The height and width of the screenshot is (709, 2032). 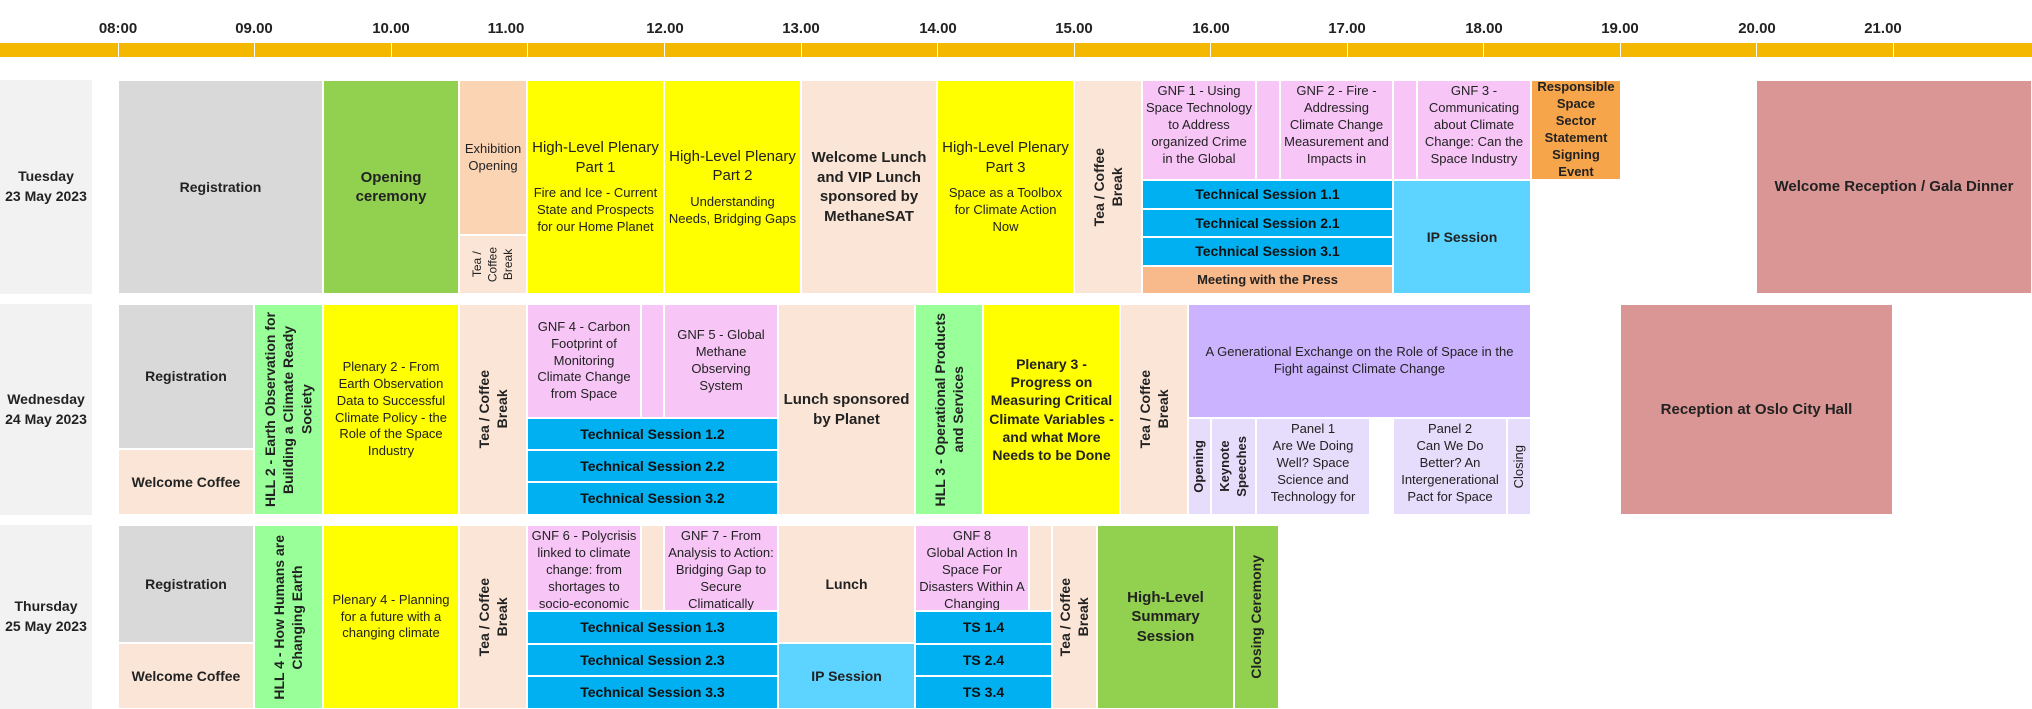 What do you see at coordinates (983, 660) in the screenshot?
I see `event-ts-2-4: TS 2.4` at bounding box center [983, 660].